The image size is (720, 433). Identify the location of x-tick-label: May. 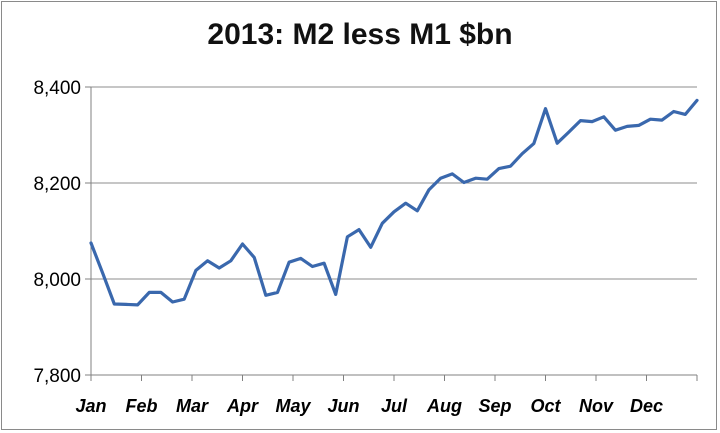
(293, 406).